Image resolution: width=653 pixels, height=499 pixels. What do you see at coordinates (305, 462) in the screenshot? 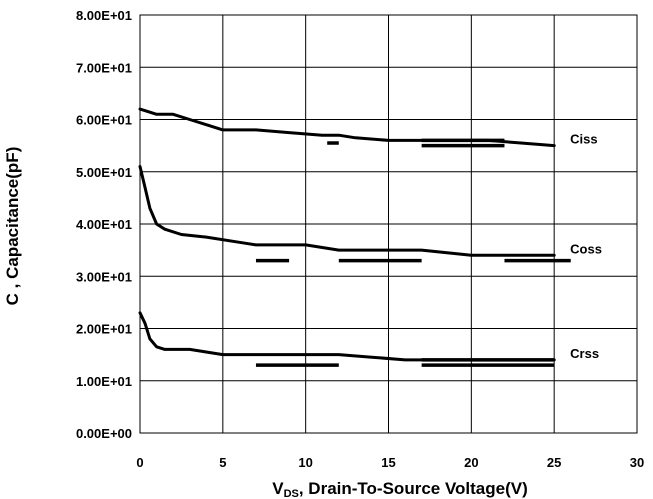
I see `x-tick-label: 10` at bounding box center [305, 462].